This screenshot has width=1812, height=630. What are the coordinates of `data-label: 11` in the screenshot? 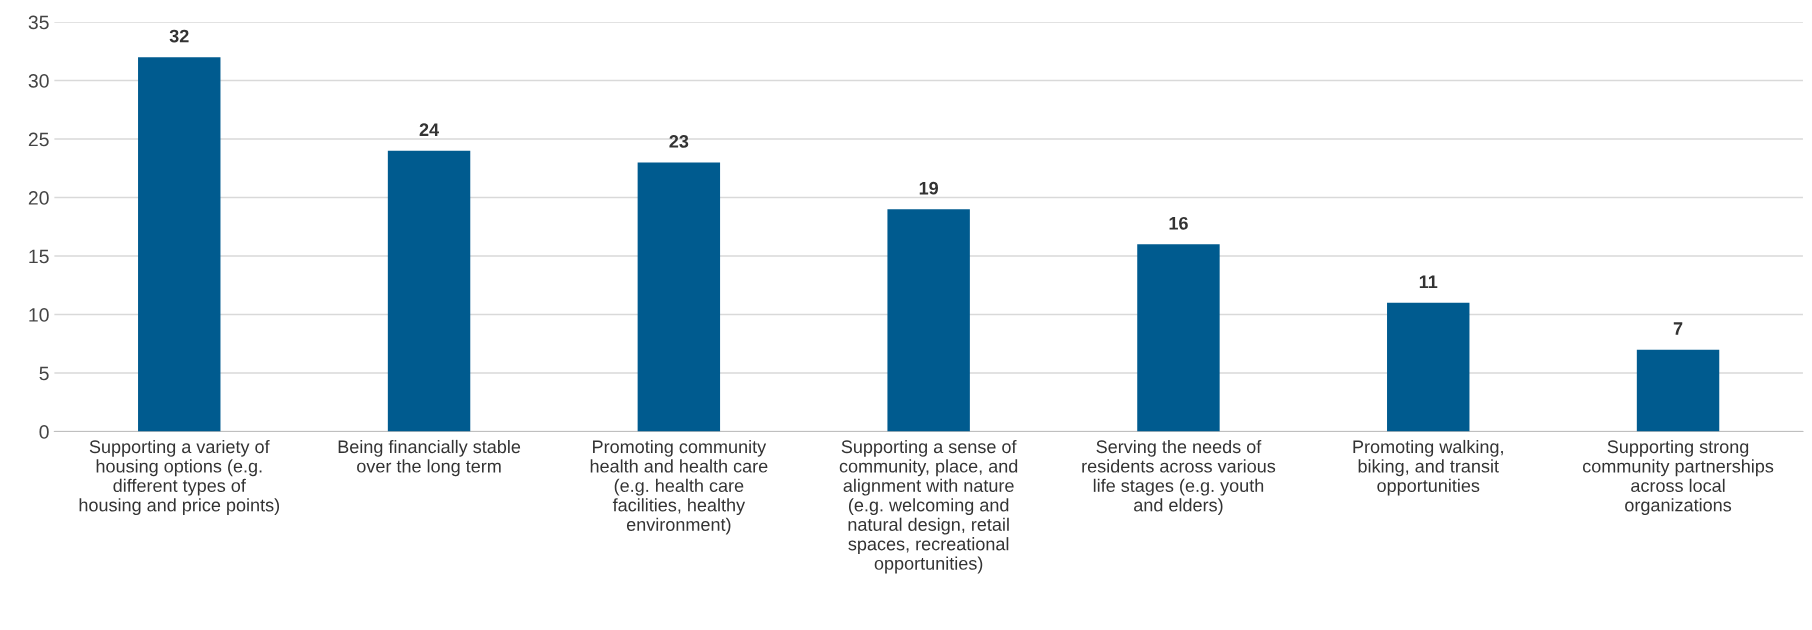 It's located at (1428, 281).